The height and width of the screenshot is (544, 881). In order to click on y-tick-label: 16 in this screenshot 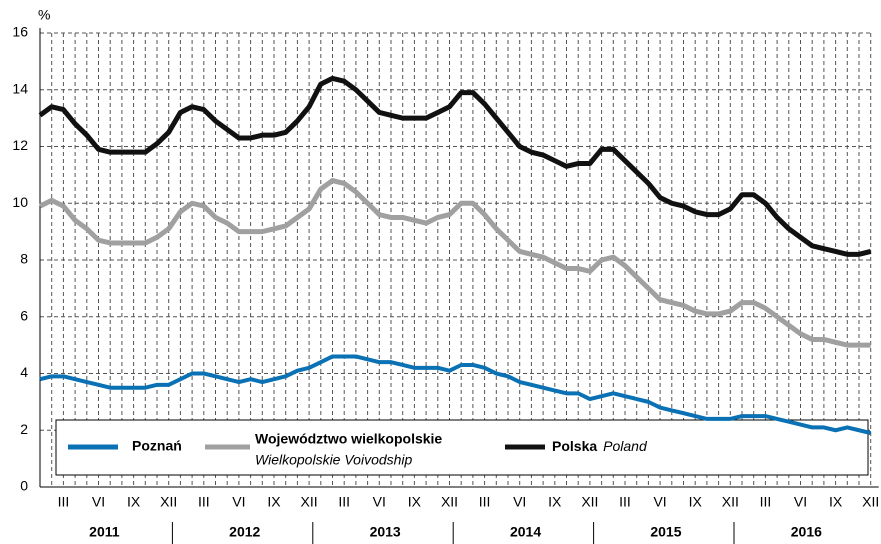, I will do `click(20, 32)`.